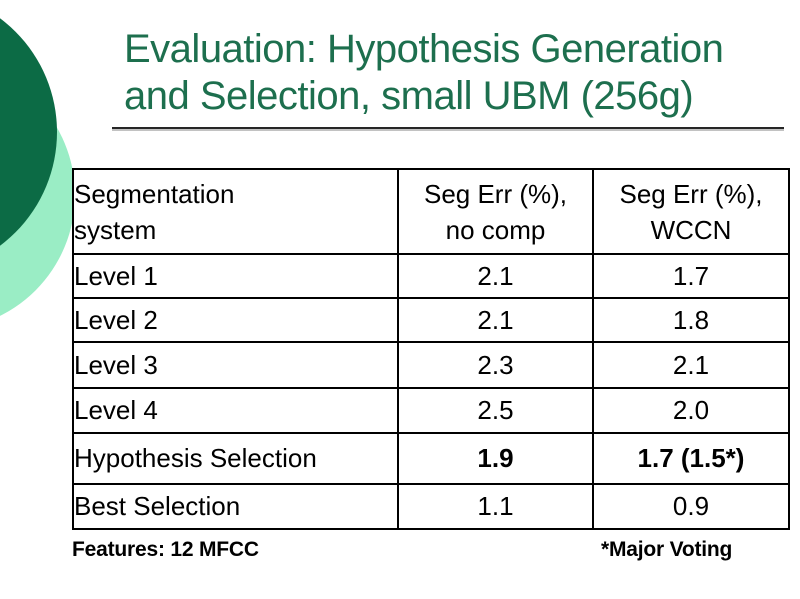  What do you see at coordinates (448, 128) in the screenshot?
I see `title-underline` at bounding box center [448, 128].